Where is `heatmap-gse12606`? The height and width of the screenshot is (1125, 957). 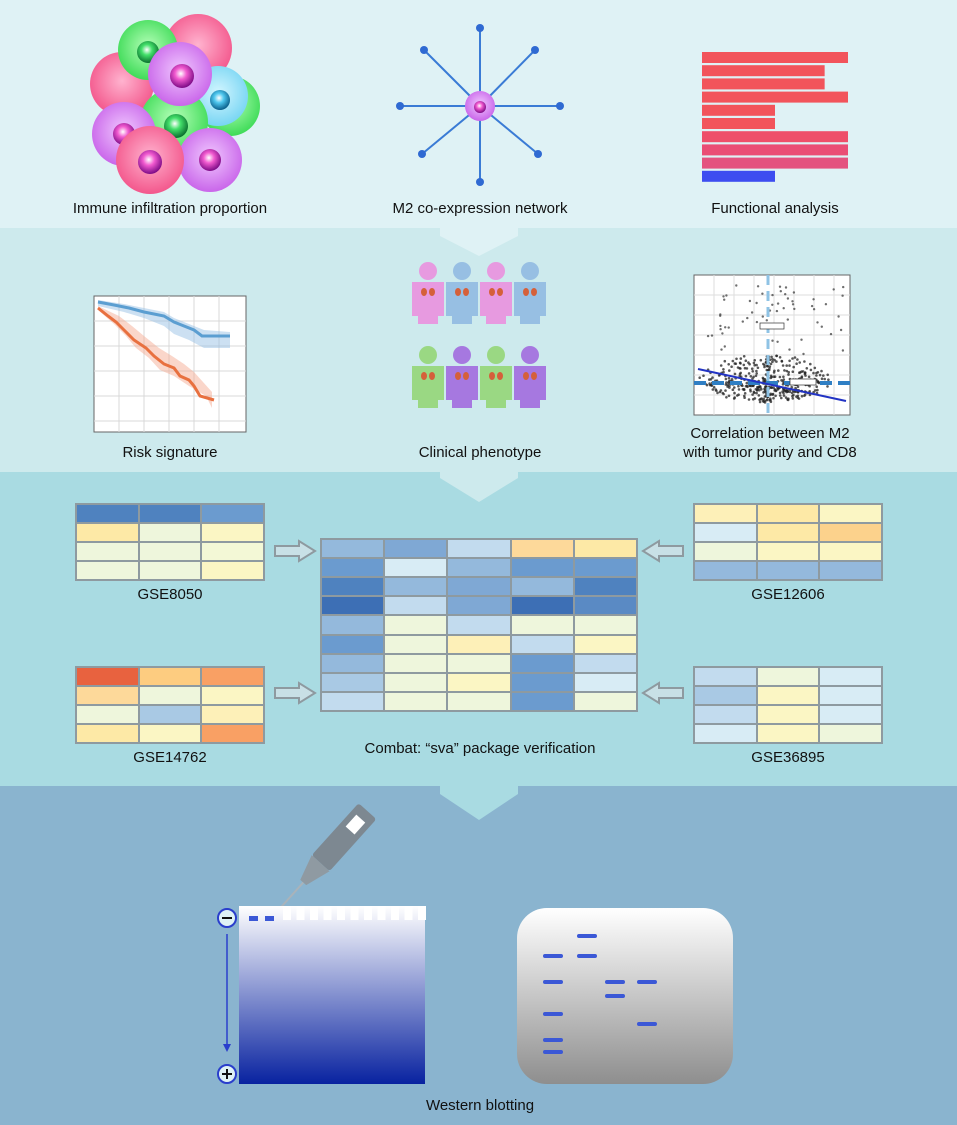 heatmap-gse12606 is located at coordinates (788, 542).